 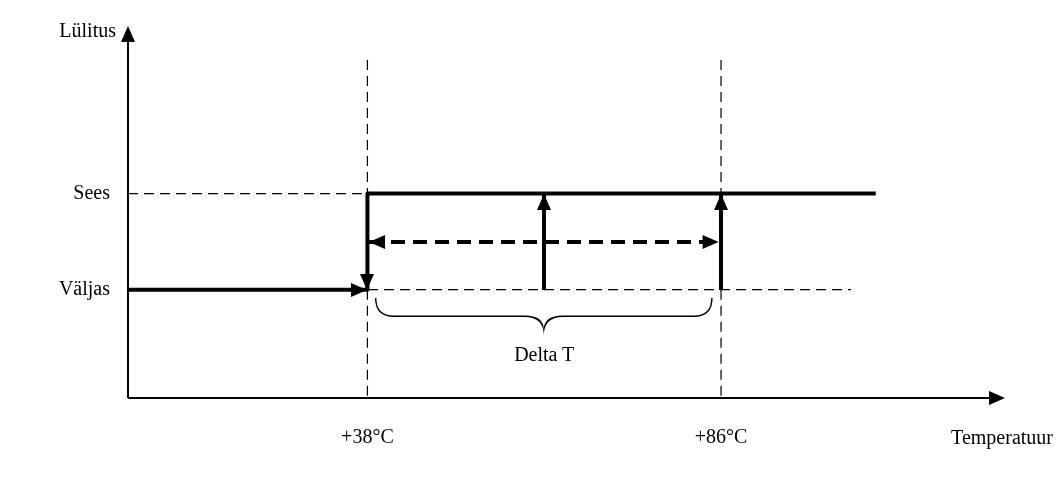 What do you see at coordinates (721, 436) in the screenshot?
I see `x-tick-label: +86°C` at bounding box center [721, 436].